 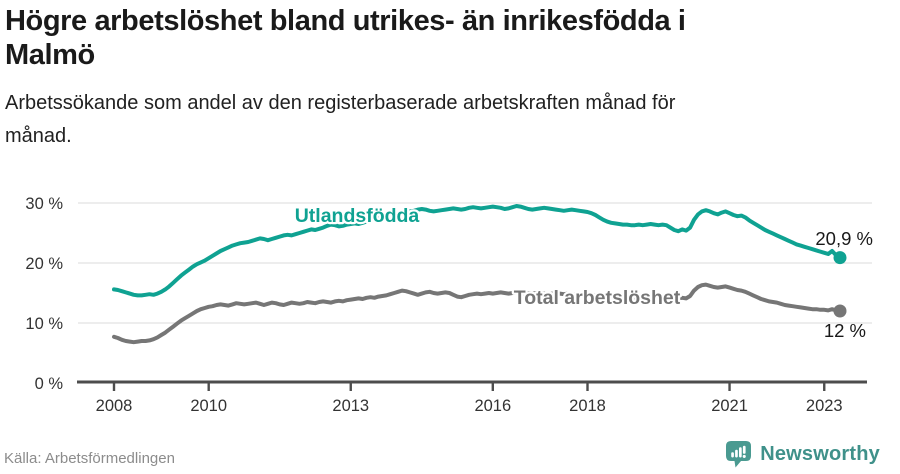 What do you see at coordinates (49, 384) in the screenshot?
I see `y-axis-label-0: 0 %` at bounding box center [49, 384].